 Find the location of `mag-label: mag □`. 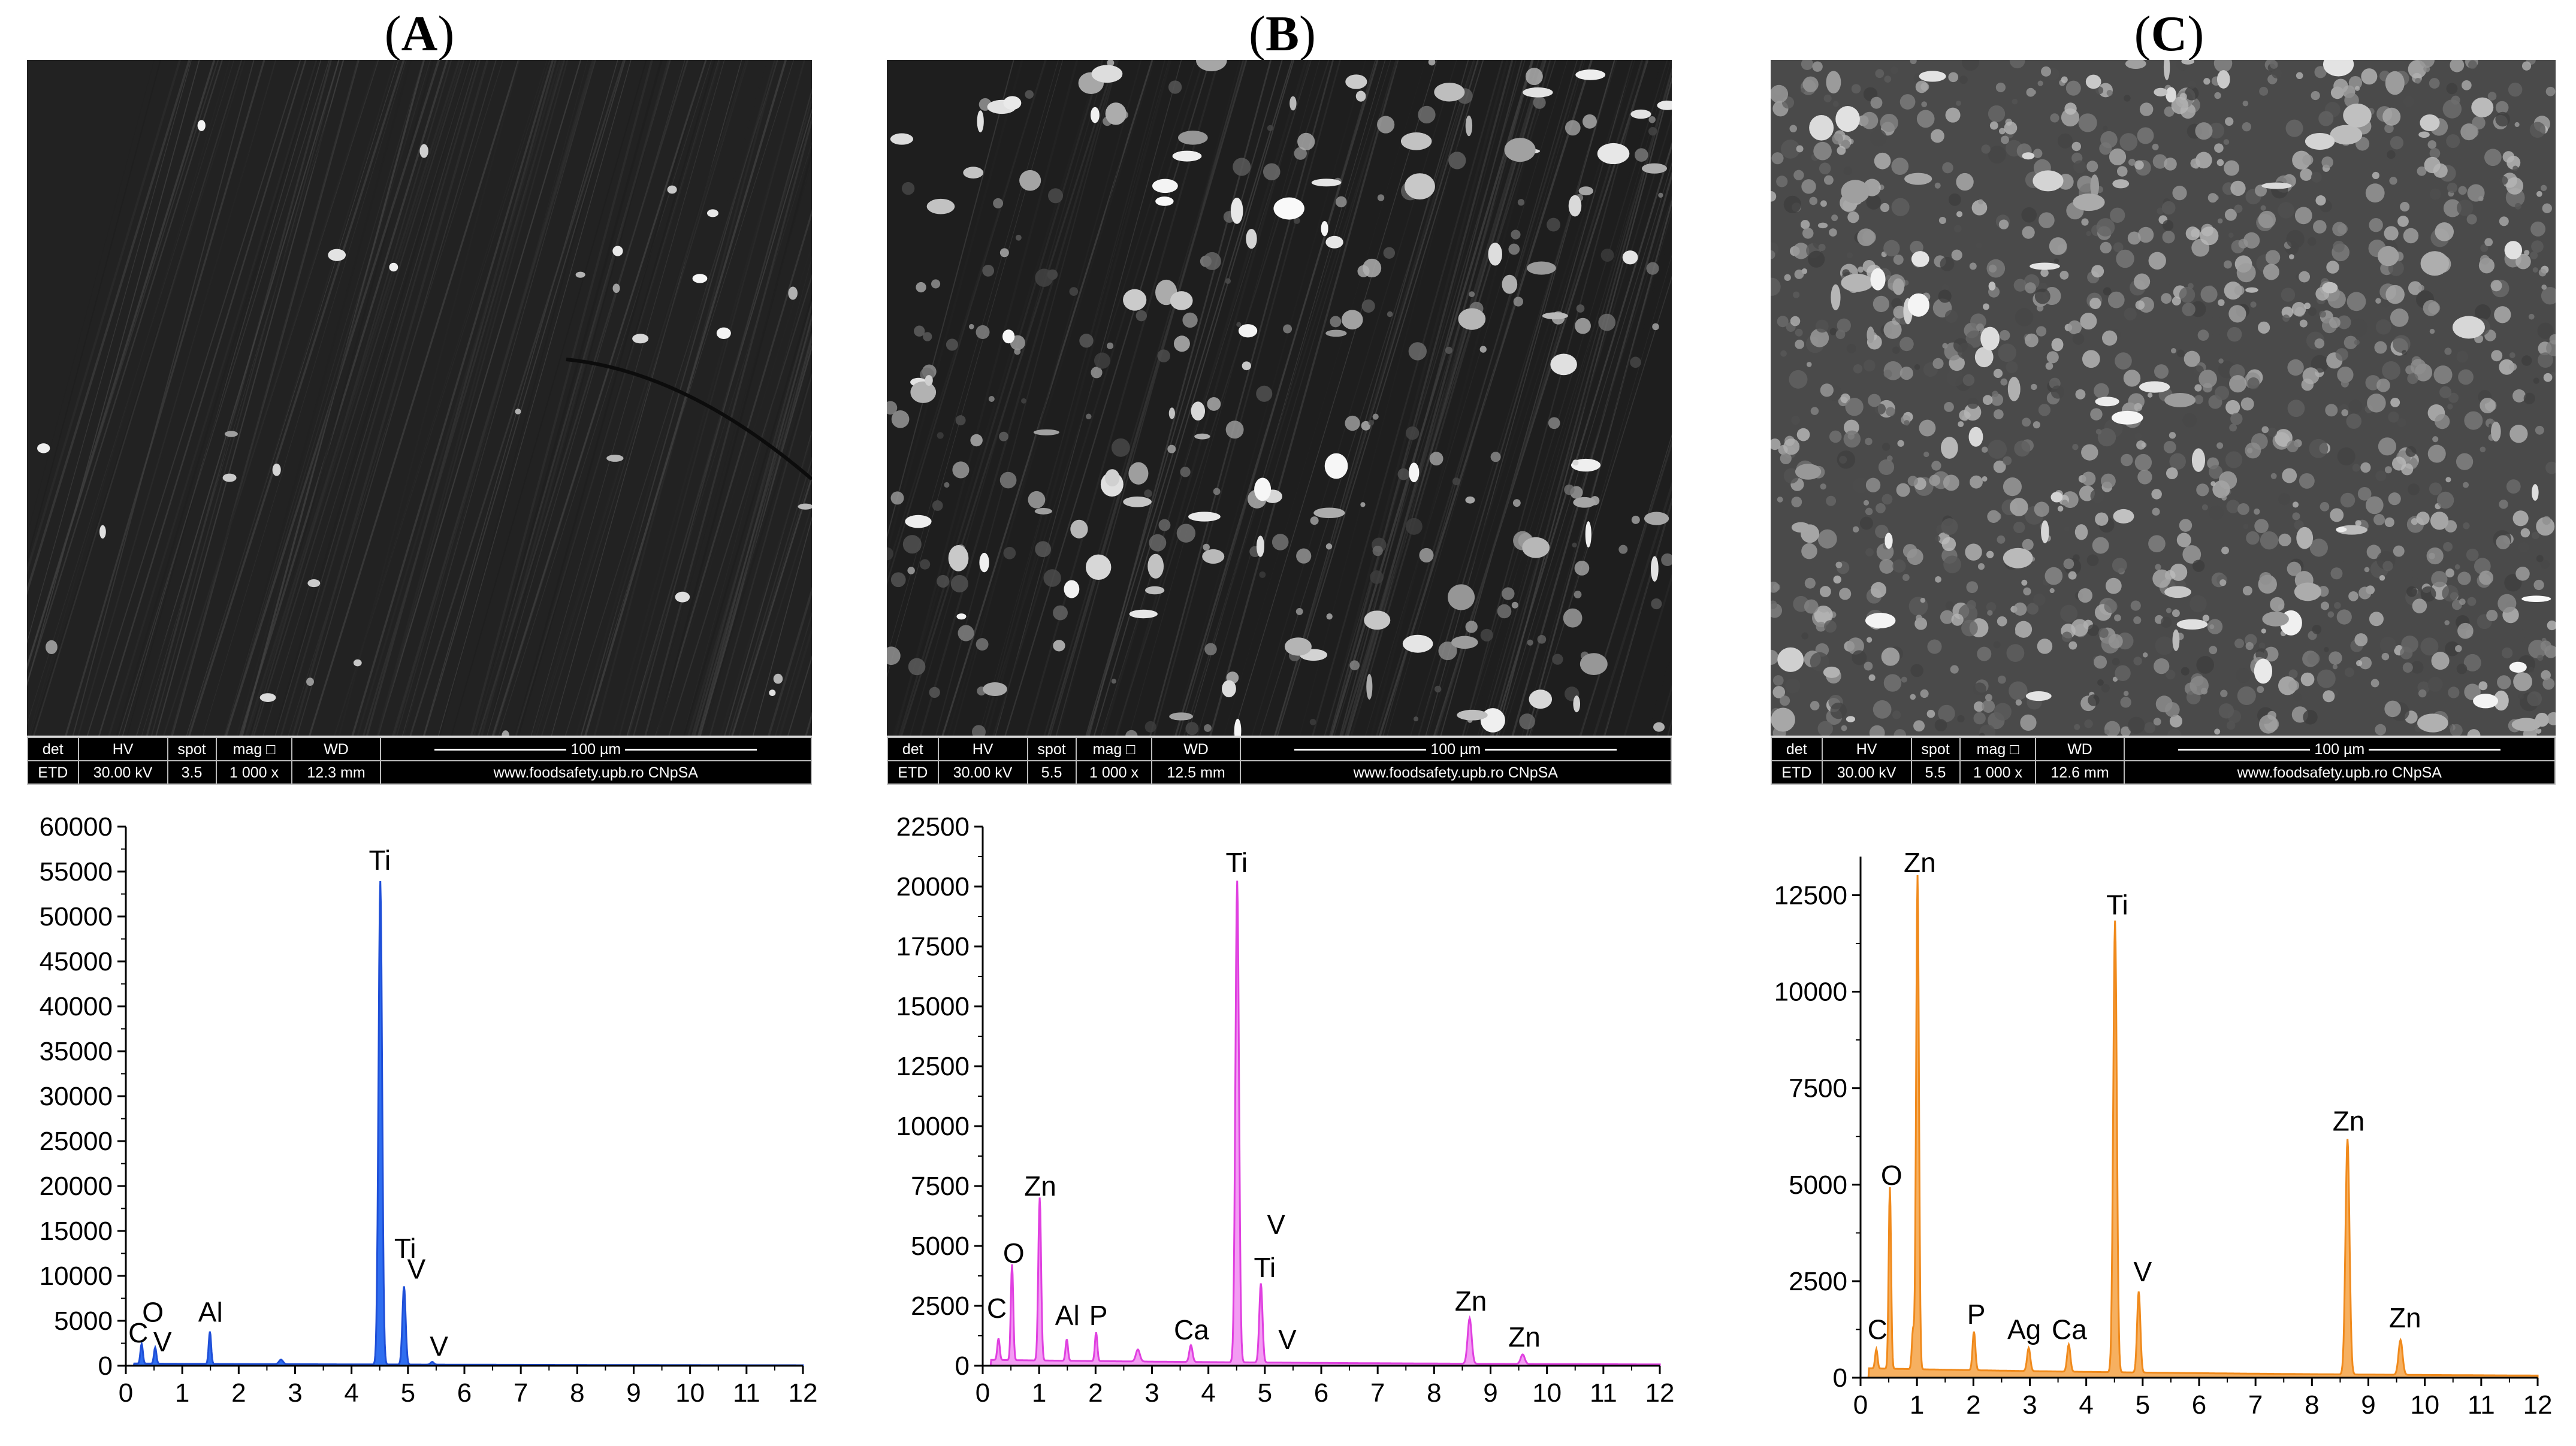

mag-label: mag □ is located at coordinates (1114, 749).